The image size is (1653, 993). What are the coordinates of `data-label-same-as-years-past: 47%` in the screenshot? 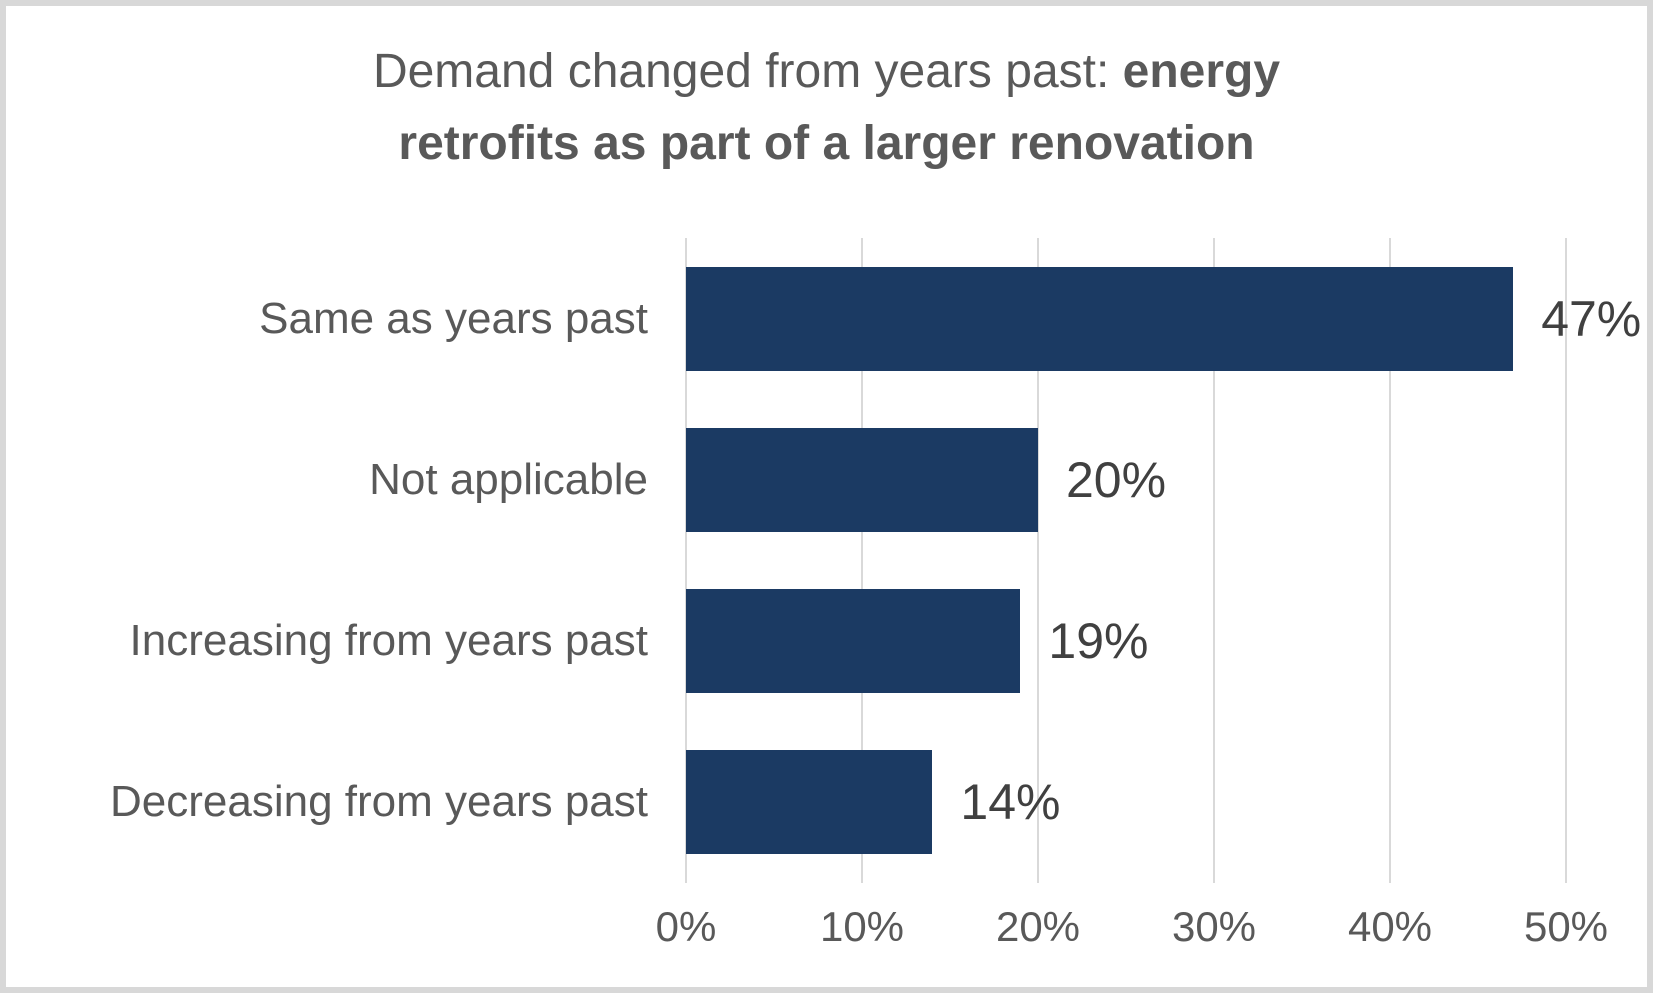 It's located at (1591, 318).